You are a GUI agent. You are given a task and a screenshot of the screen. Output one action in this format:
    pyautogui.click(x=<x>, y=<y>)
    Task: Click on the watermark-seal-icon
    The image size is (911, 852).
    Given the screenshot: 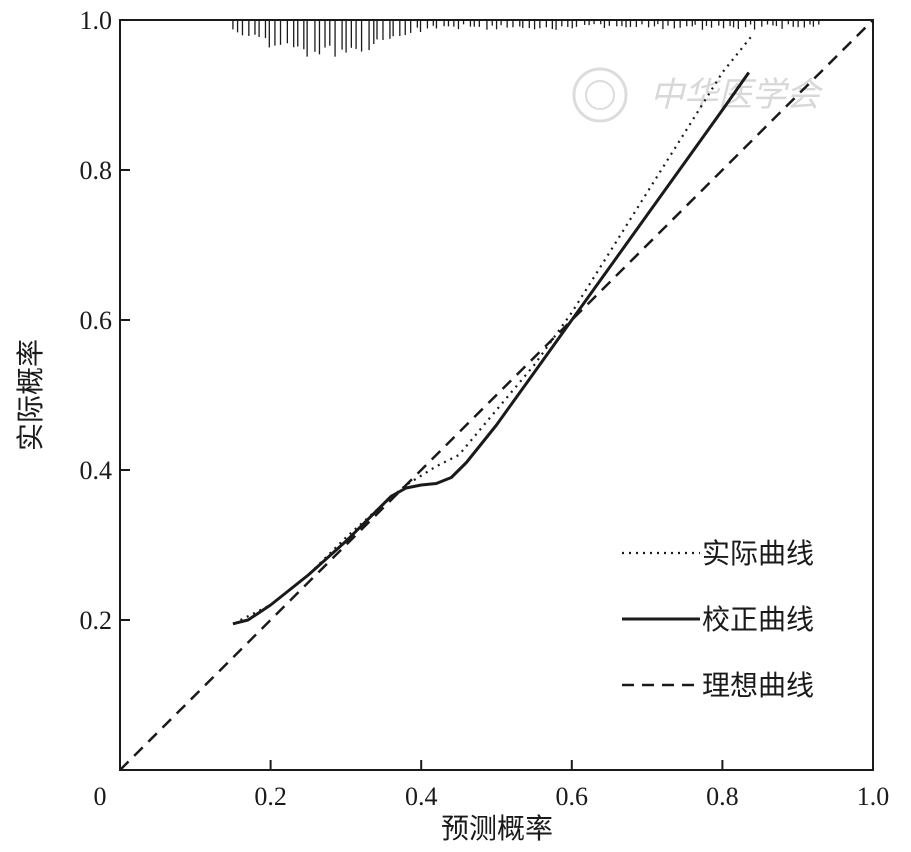 What is the action you would take?
    pyautogui.click(x=600, y=95)
    